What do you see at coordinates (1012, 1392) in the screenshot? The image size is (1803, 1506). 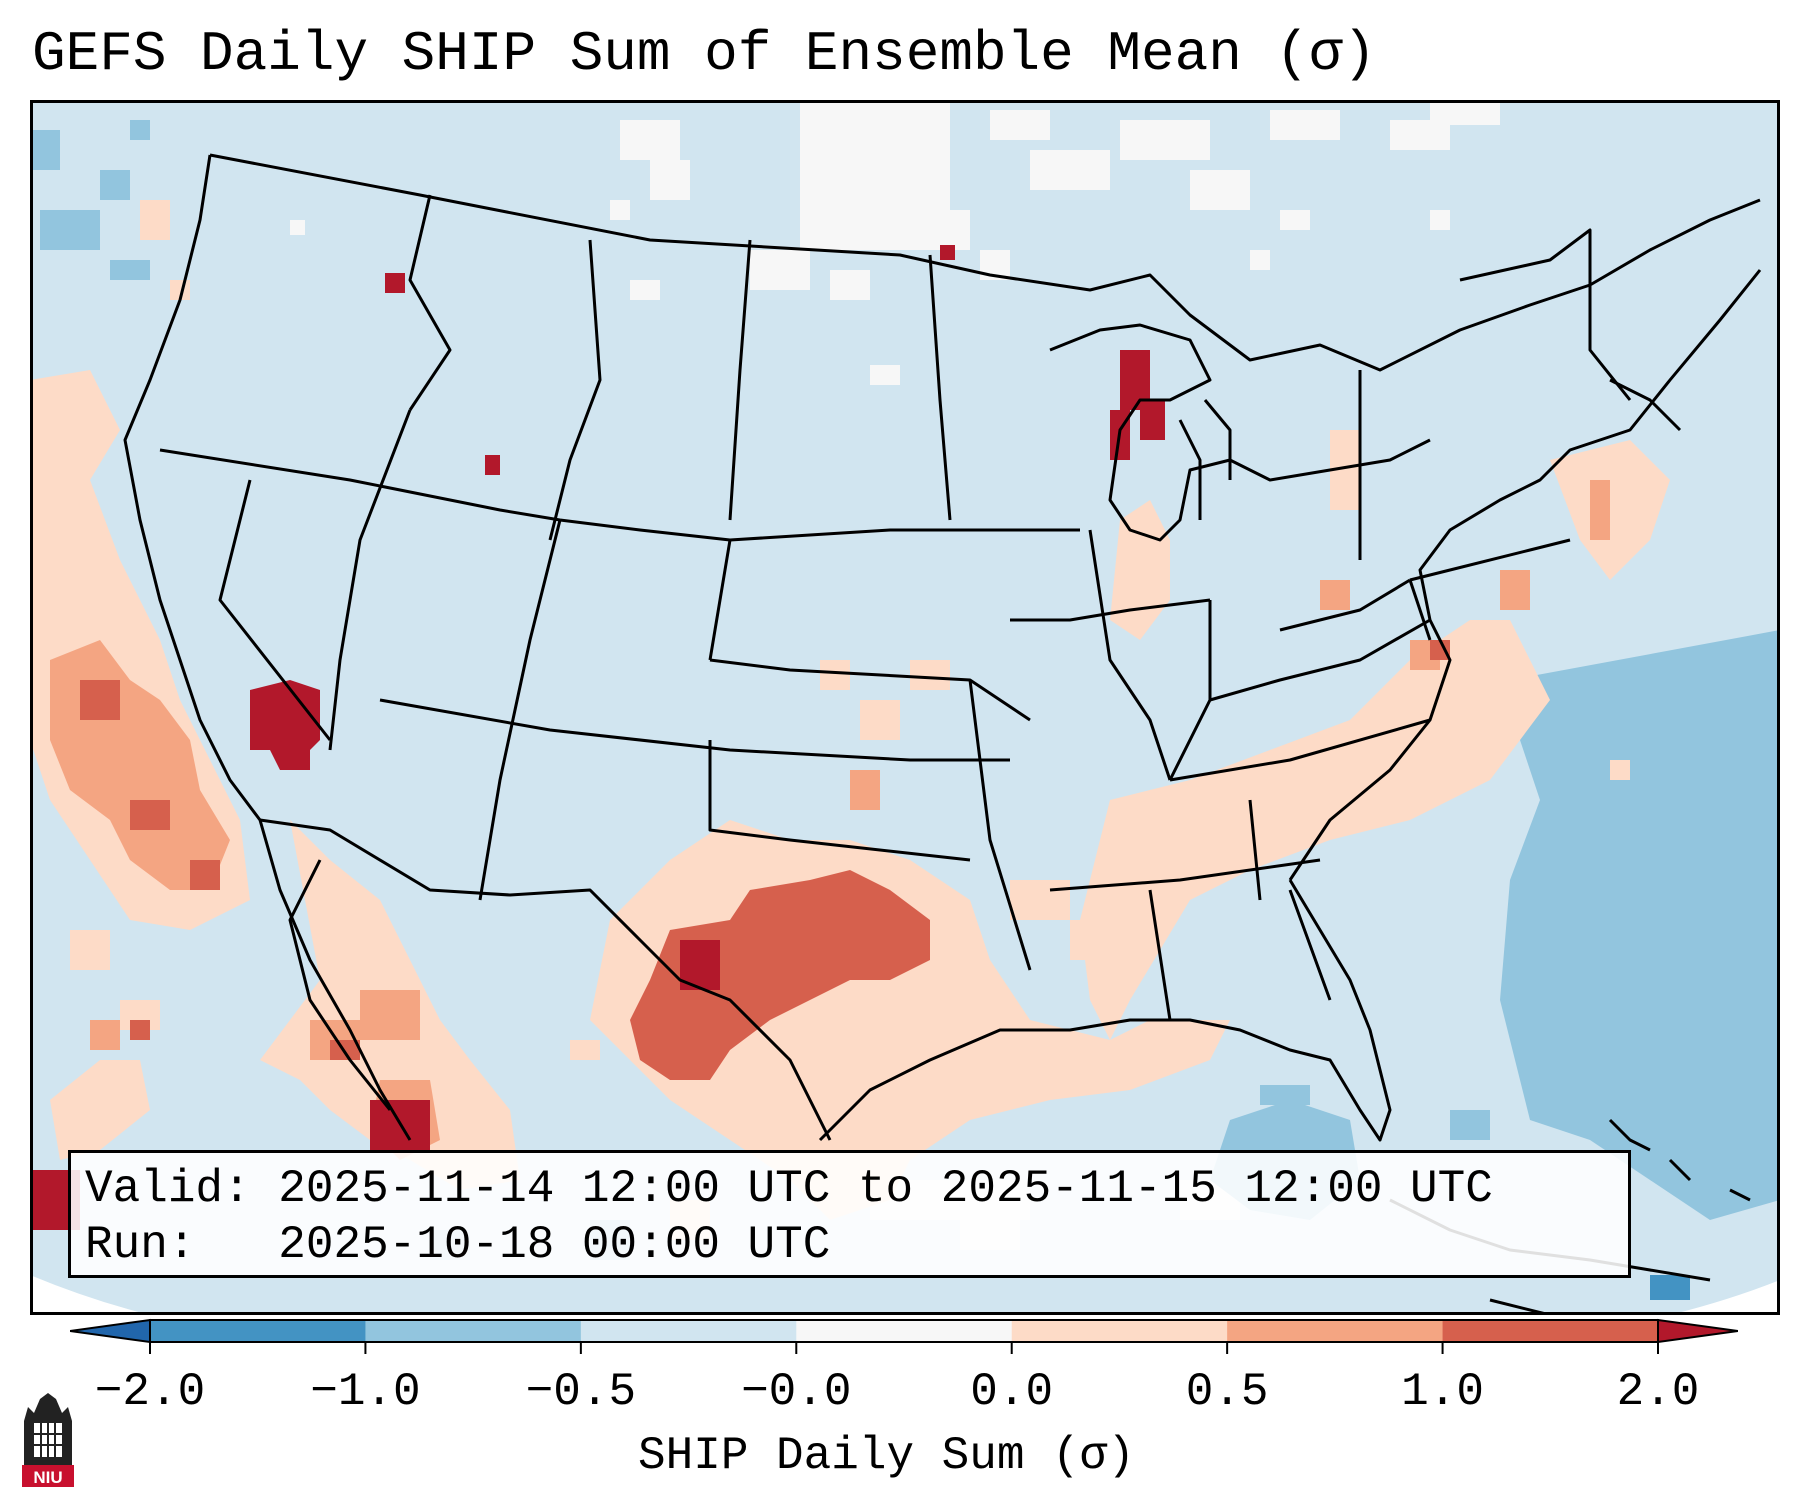 I see `colorbar-tick-label: 0.0` at bounding box center [1012, 1392].